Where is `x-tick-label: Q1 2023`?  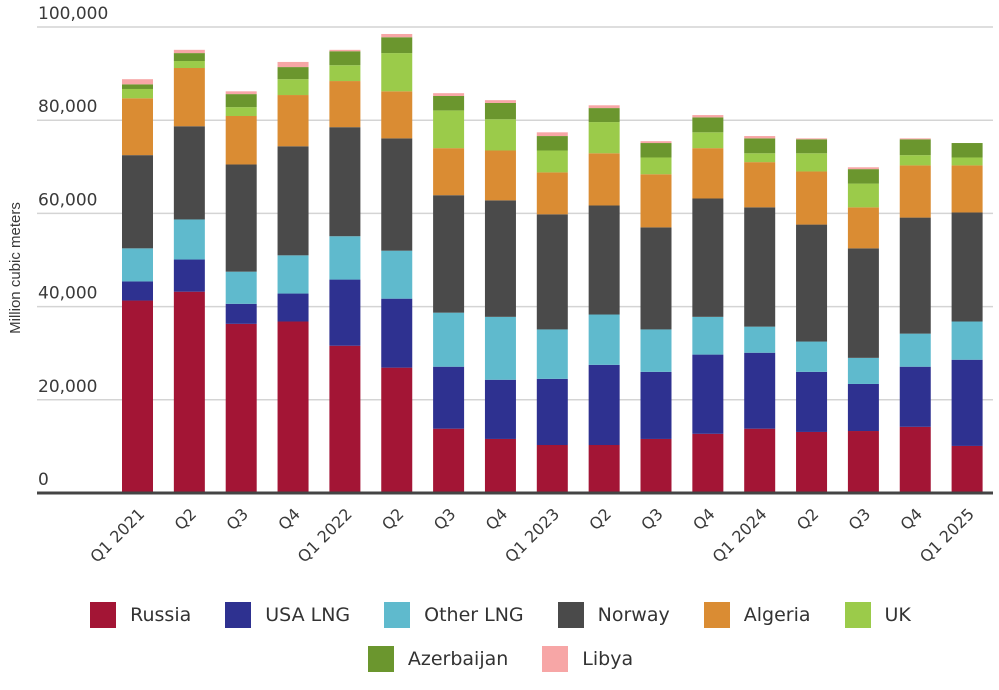 x-tick-label: Q1 2023 is located at coordinates (532, 535).